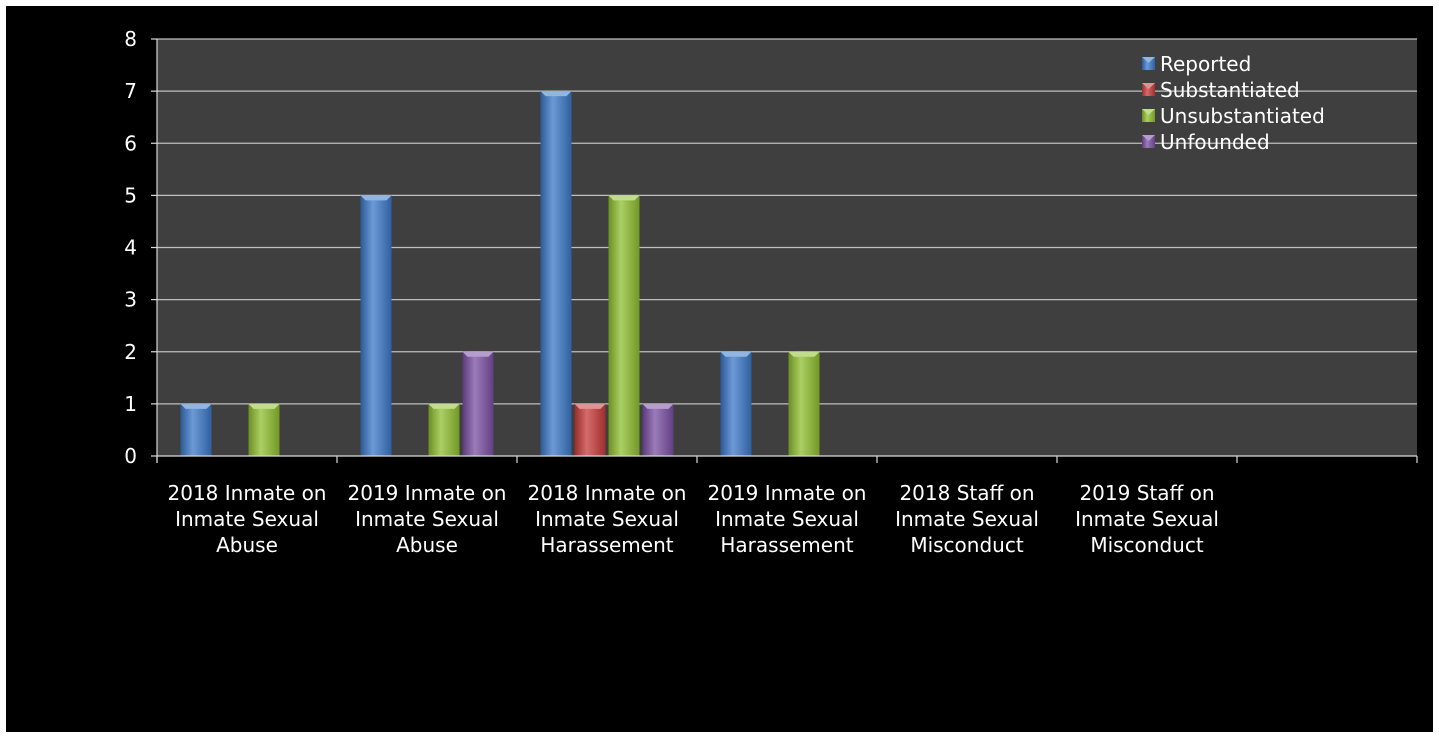 The image size is (1439, 738). Describe the element at coordinates (130, 352) in the screenshot. I see `y-tick-label: 2` at that location.